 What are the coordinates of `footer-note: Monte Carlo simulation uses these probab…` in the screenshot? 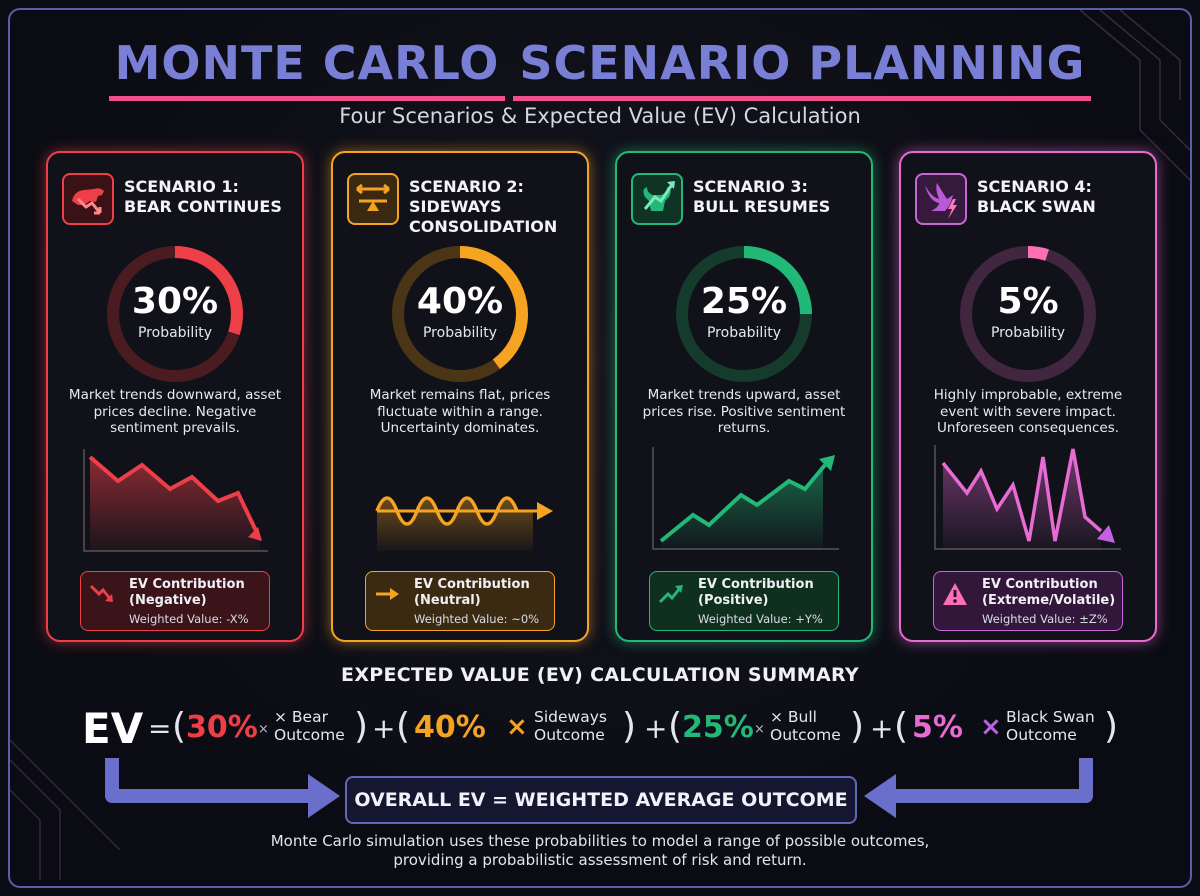 It's located at (600, 850).